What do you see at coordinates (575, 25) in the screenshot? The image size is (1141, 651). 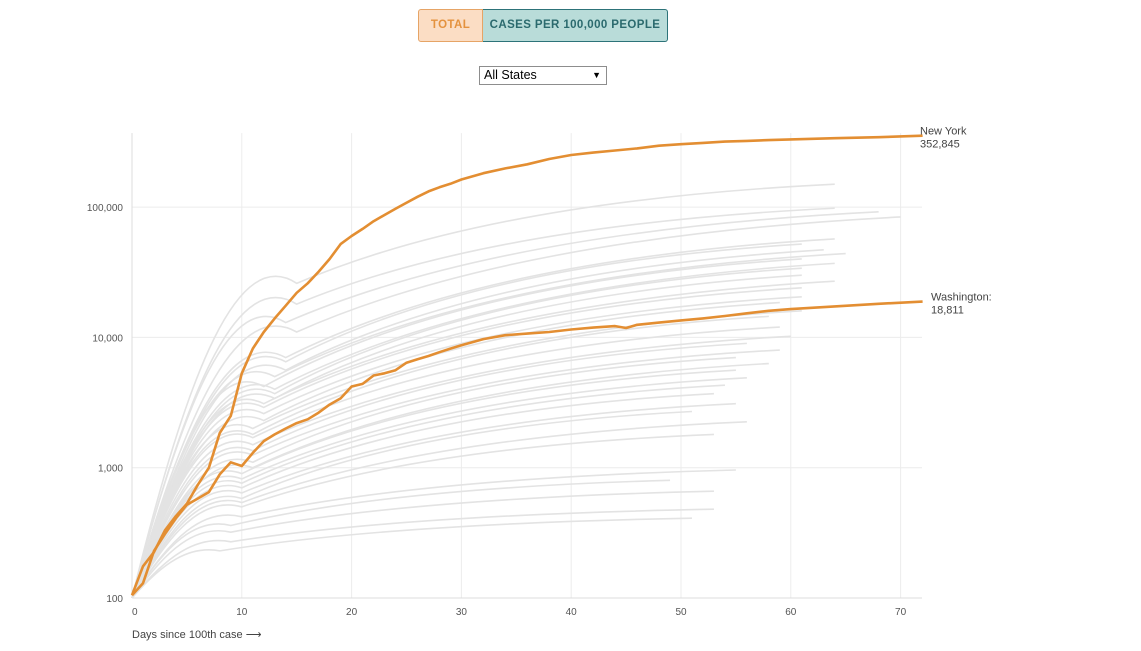 I see `toggle-per-capita-button: CASES PER 100,000 PEOPLE` at bounding box center [575, 25].